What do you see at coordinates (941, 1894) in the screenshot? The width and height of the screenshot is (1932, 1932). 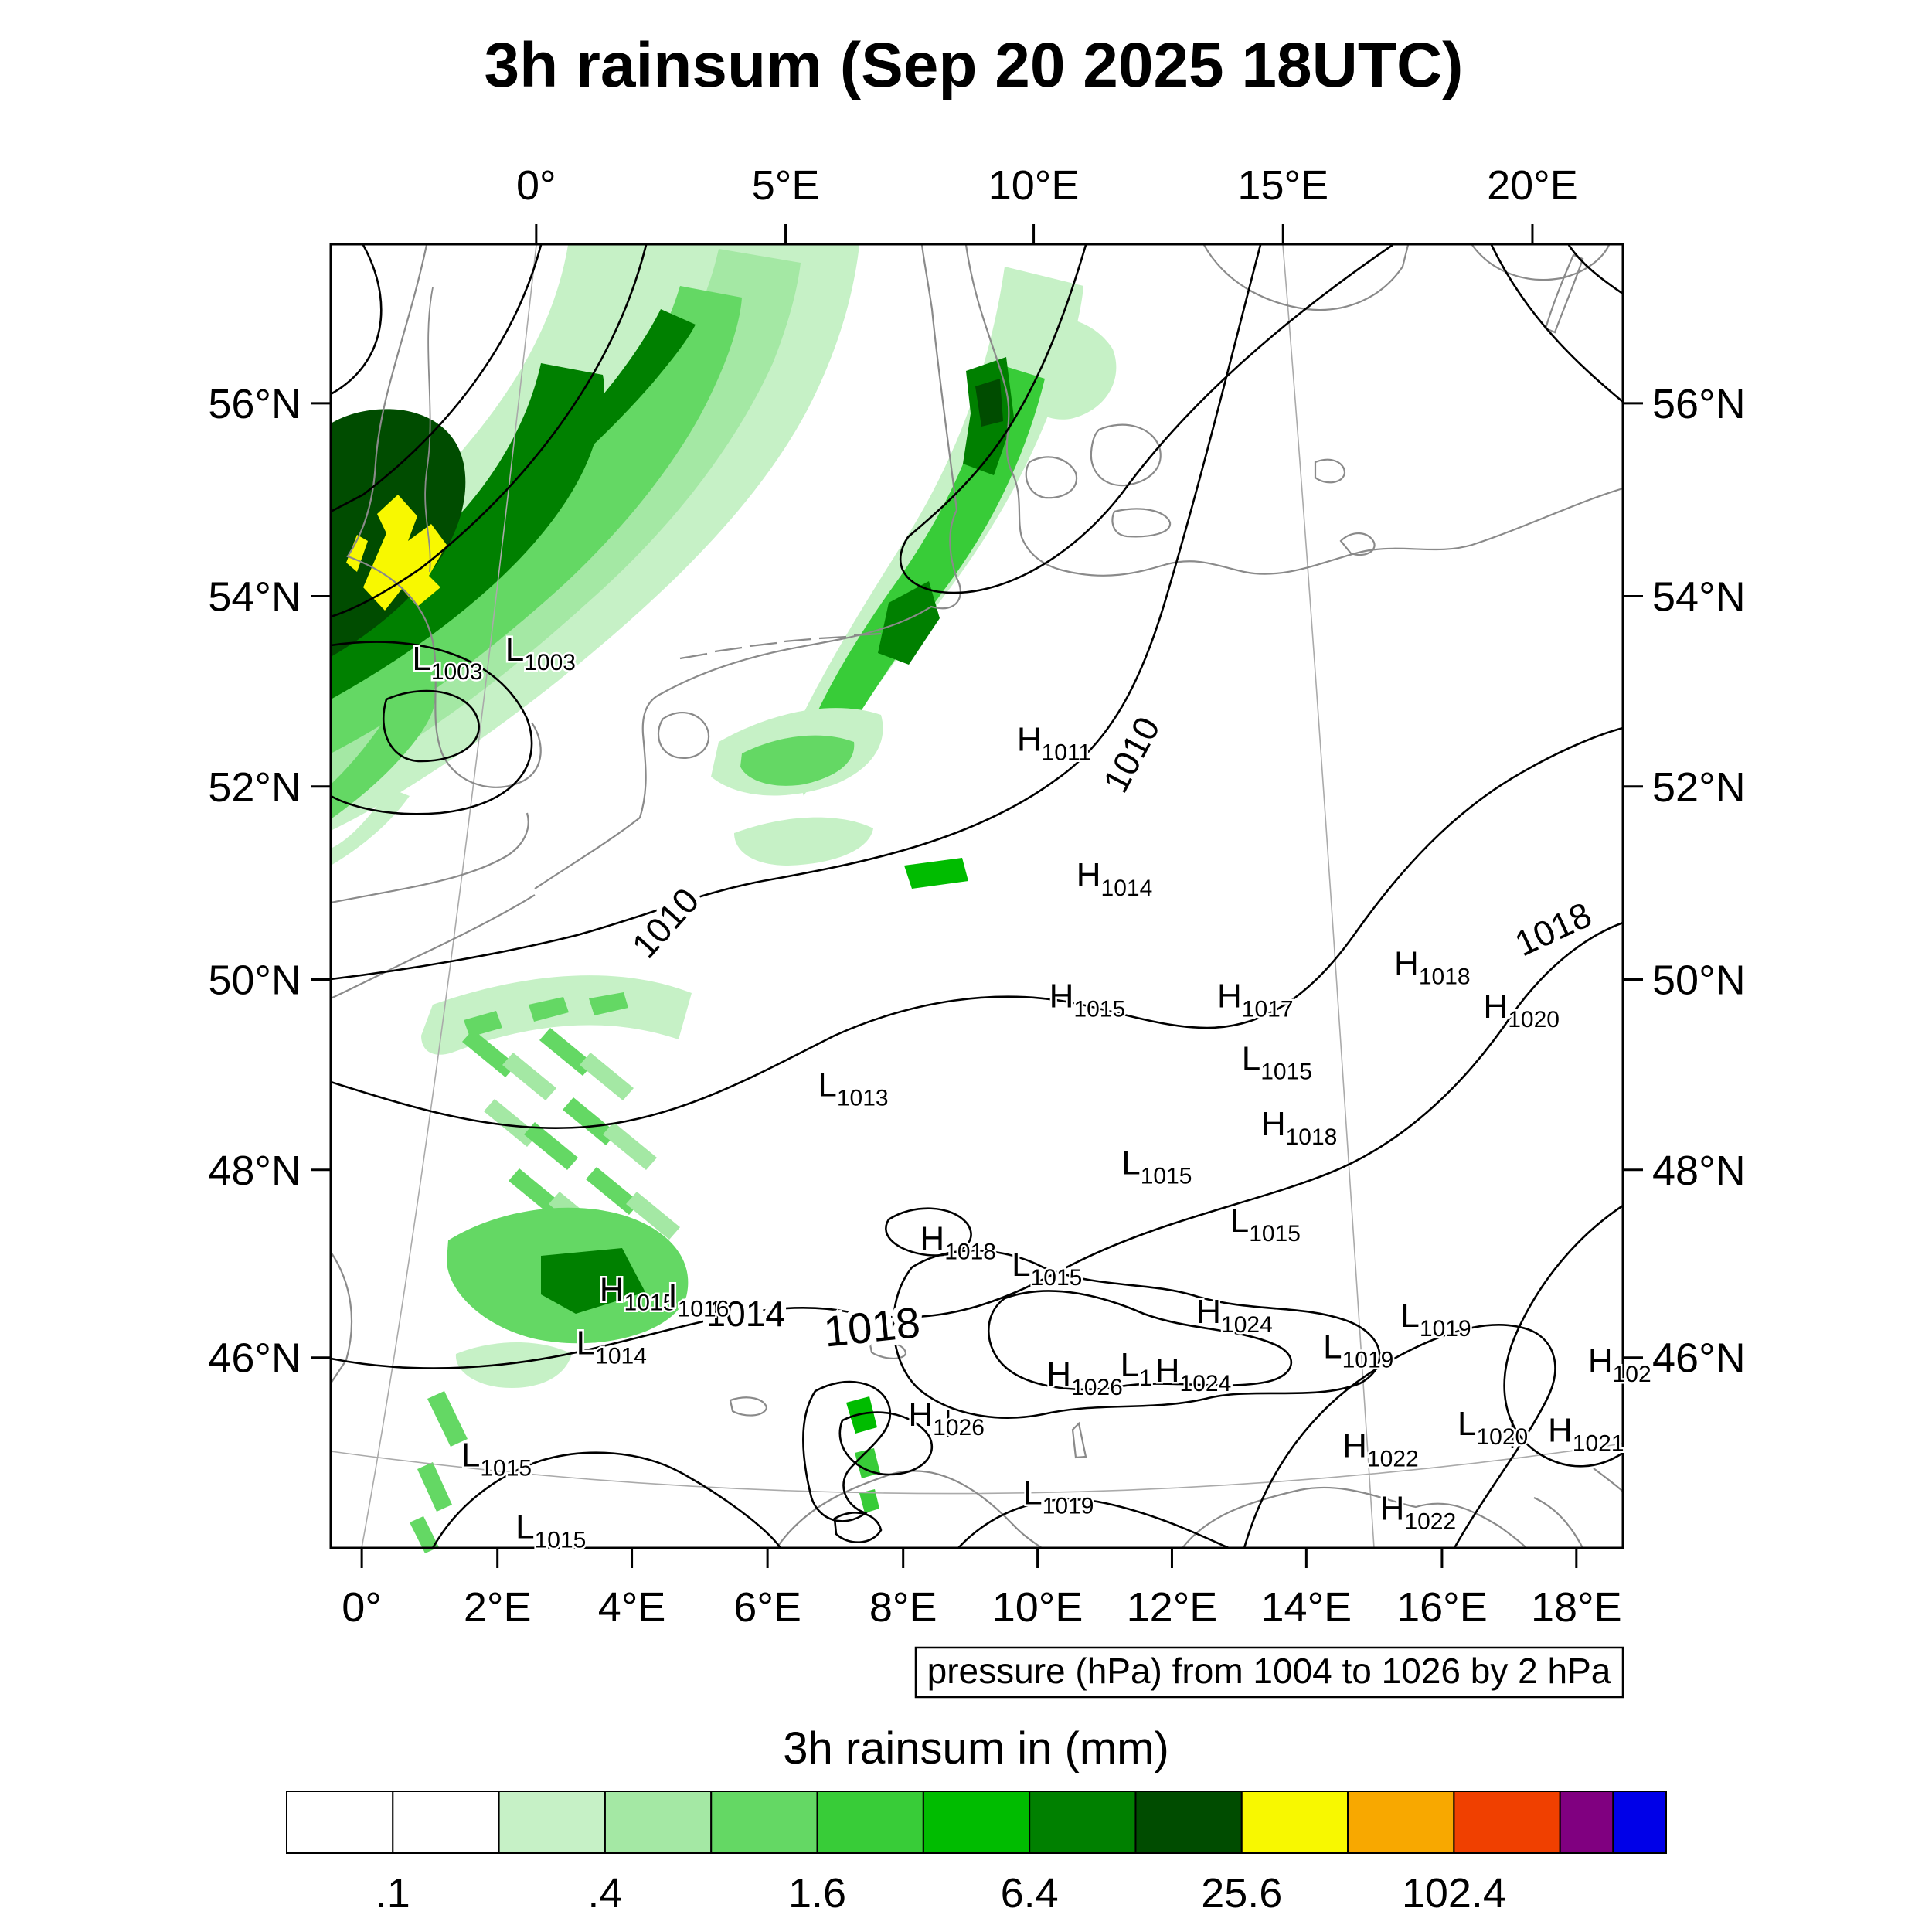 I see `colorbar-tick-labels: .1 .4 1.6 6.4 25.6 102.4` at bounding box center [941, 1894].